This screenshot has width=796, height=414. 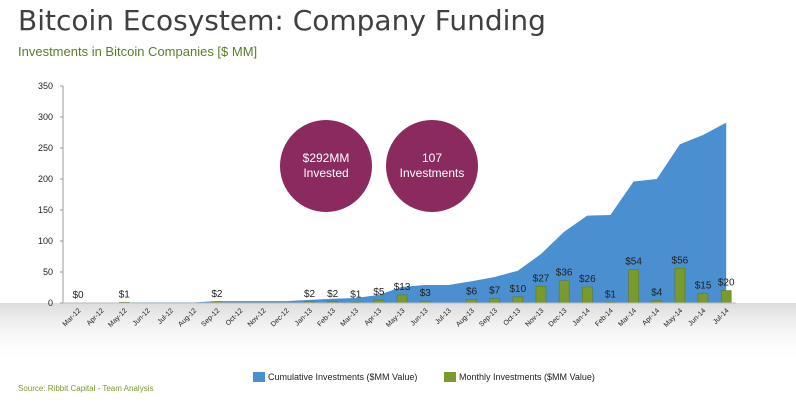 What do you see at coordinates (518, 289) in the screenshot?
I see `monthly-data-label: $10` at bounding box center [518, 289].